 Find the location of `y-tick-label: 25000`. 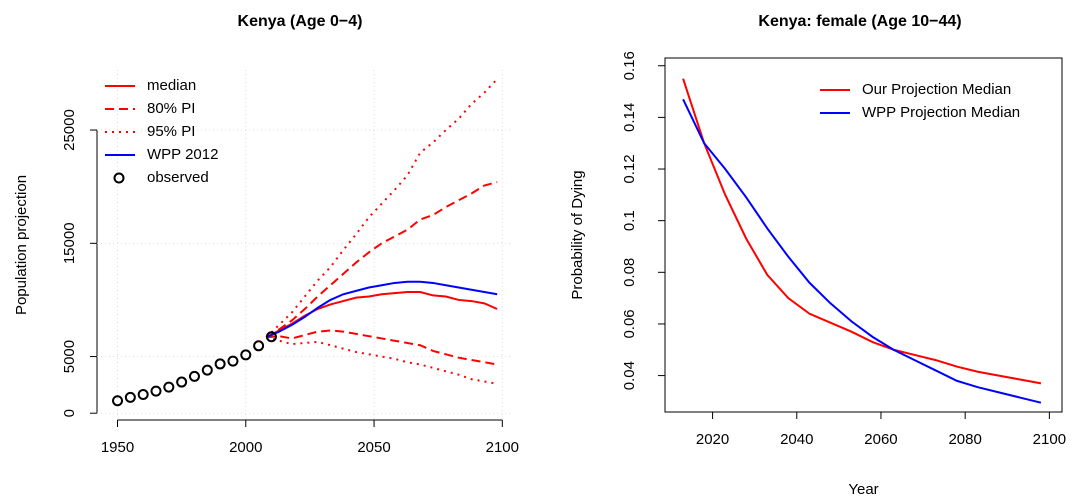

y-tick-label: 25000 is located at coordinates (69, 130).